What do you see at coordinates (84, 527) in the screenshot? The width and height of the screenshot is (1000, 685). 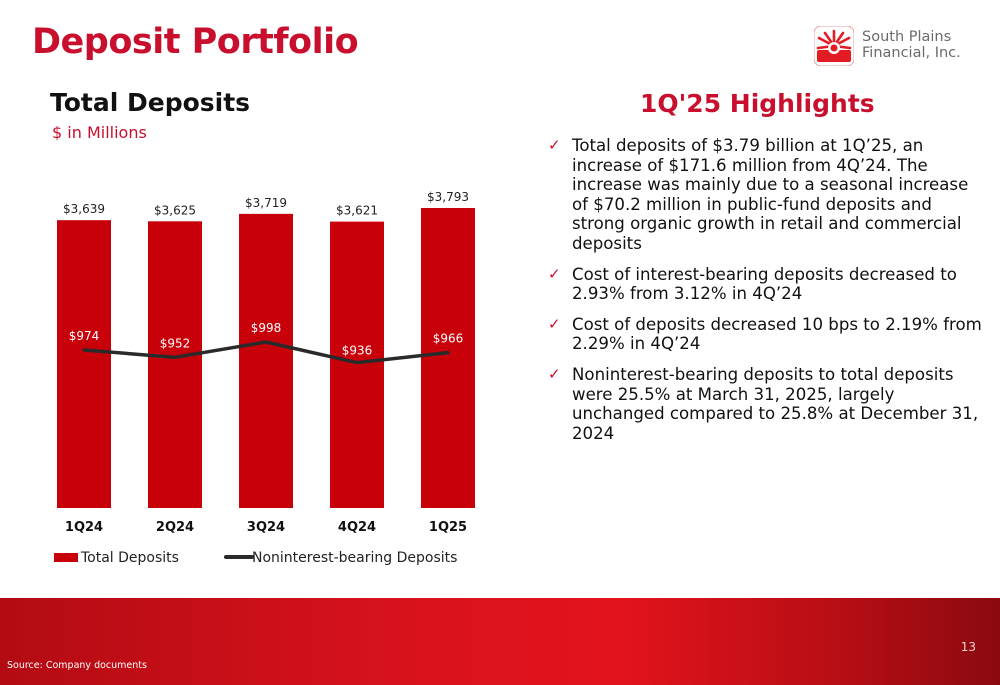 I see `x-tick-label: 1Q24` at bounding box center [84, 527].